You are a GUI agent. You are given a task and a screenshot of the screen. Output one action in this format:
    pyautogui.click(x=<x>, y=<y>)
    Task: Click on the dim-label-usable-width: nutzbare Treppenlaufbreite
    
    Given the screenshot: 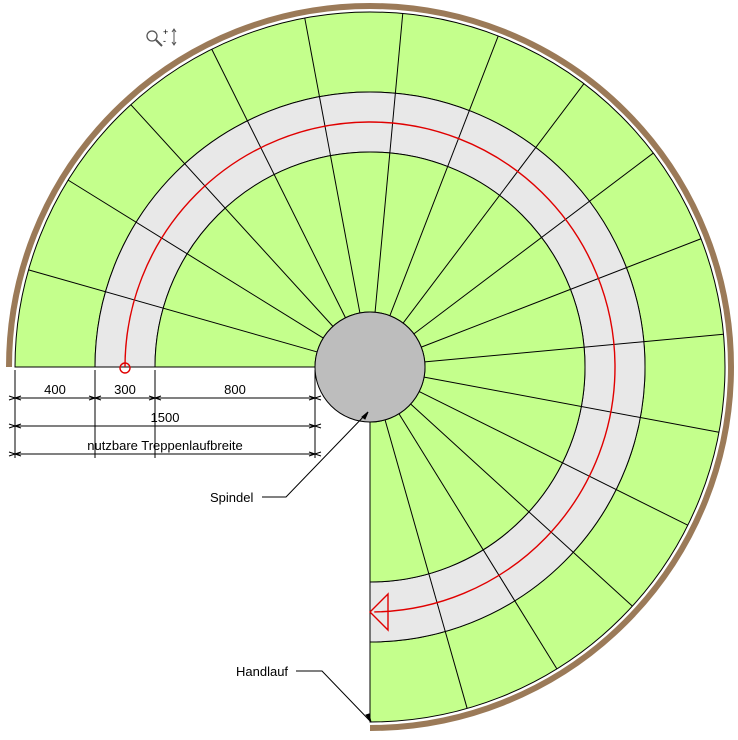 What is the action you would take?
    pyautogui.click(x=164, y=445)
    